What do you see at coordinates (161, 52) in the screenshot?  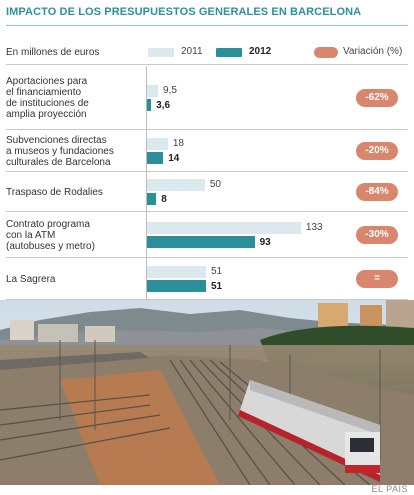 I see `legend-swatch-2011` at bounding box center [161, 52].